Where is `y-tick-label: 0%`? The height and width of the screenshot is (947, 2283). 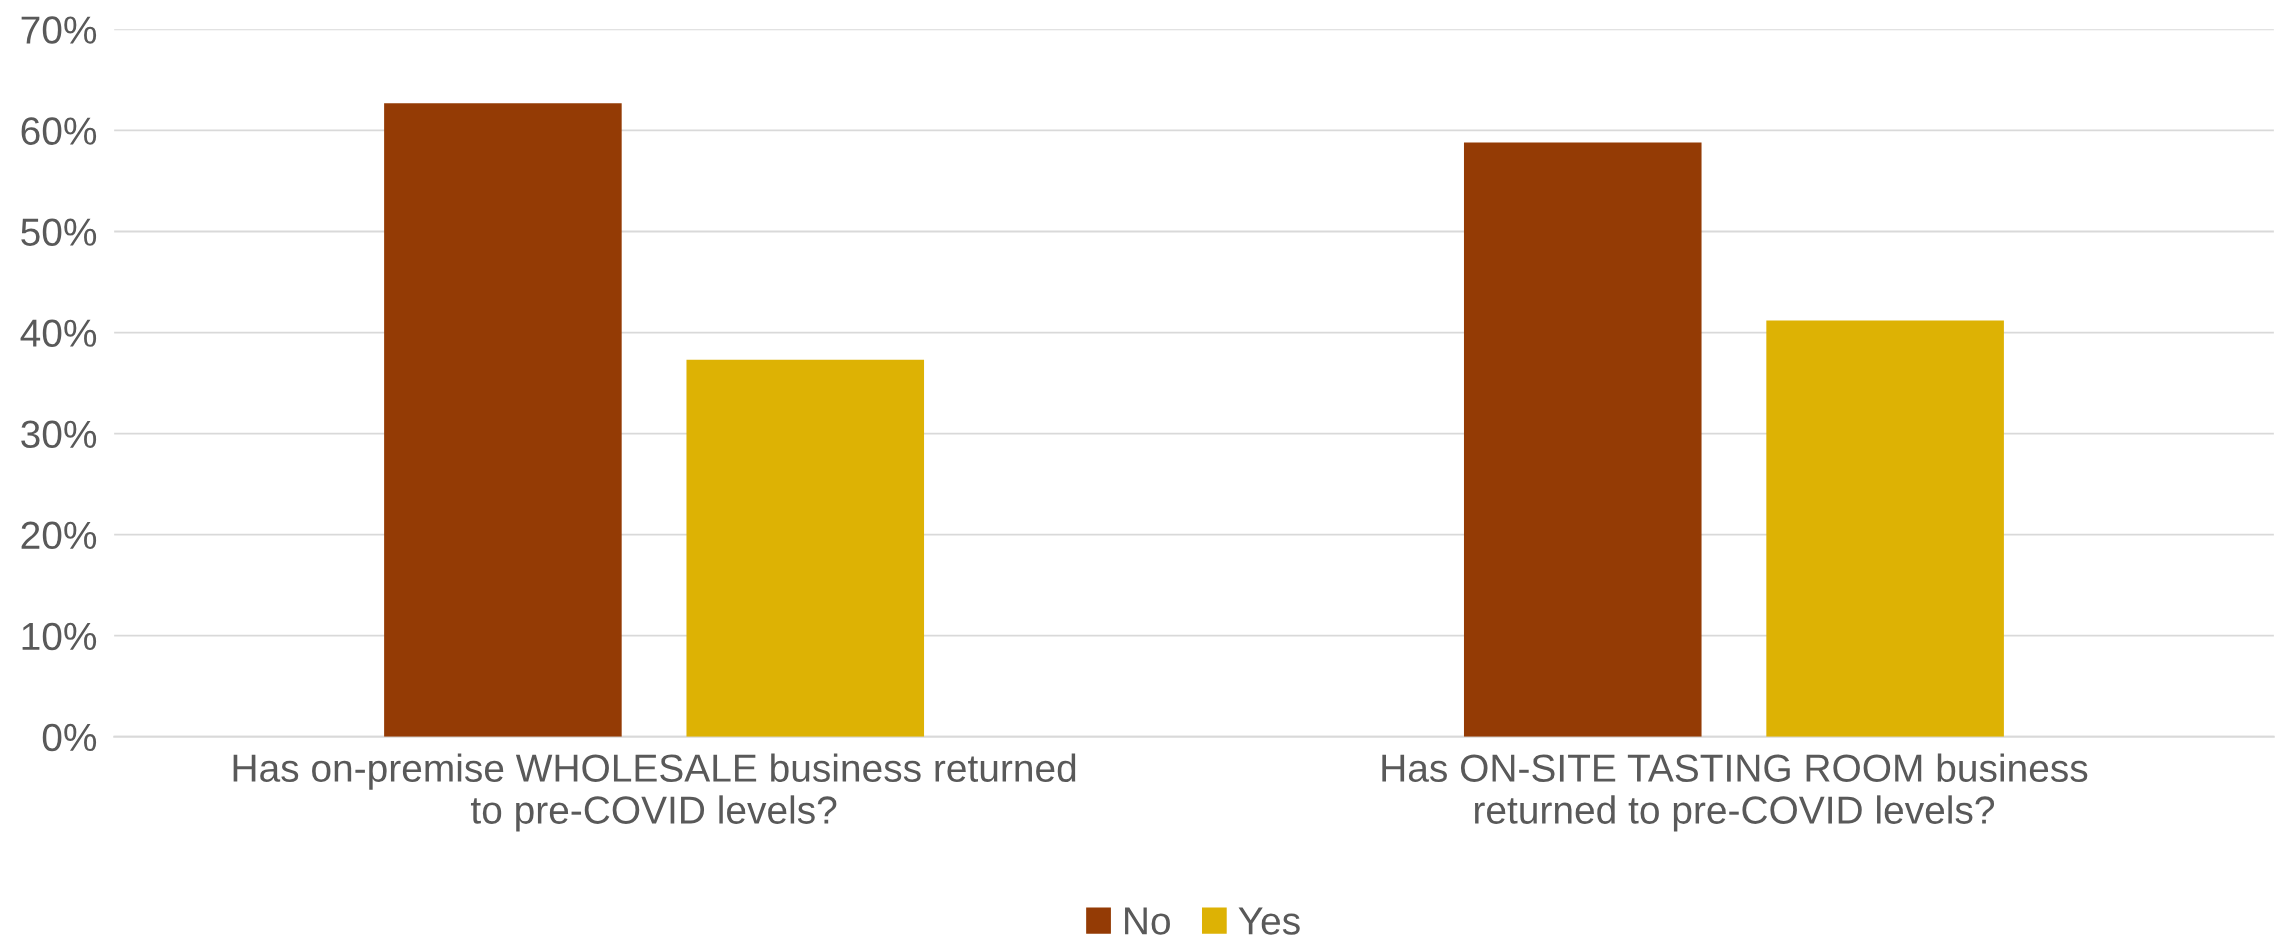
y-tick-label: 0% is located at coordinates (69, 737).